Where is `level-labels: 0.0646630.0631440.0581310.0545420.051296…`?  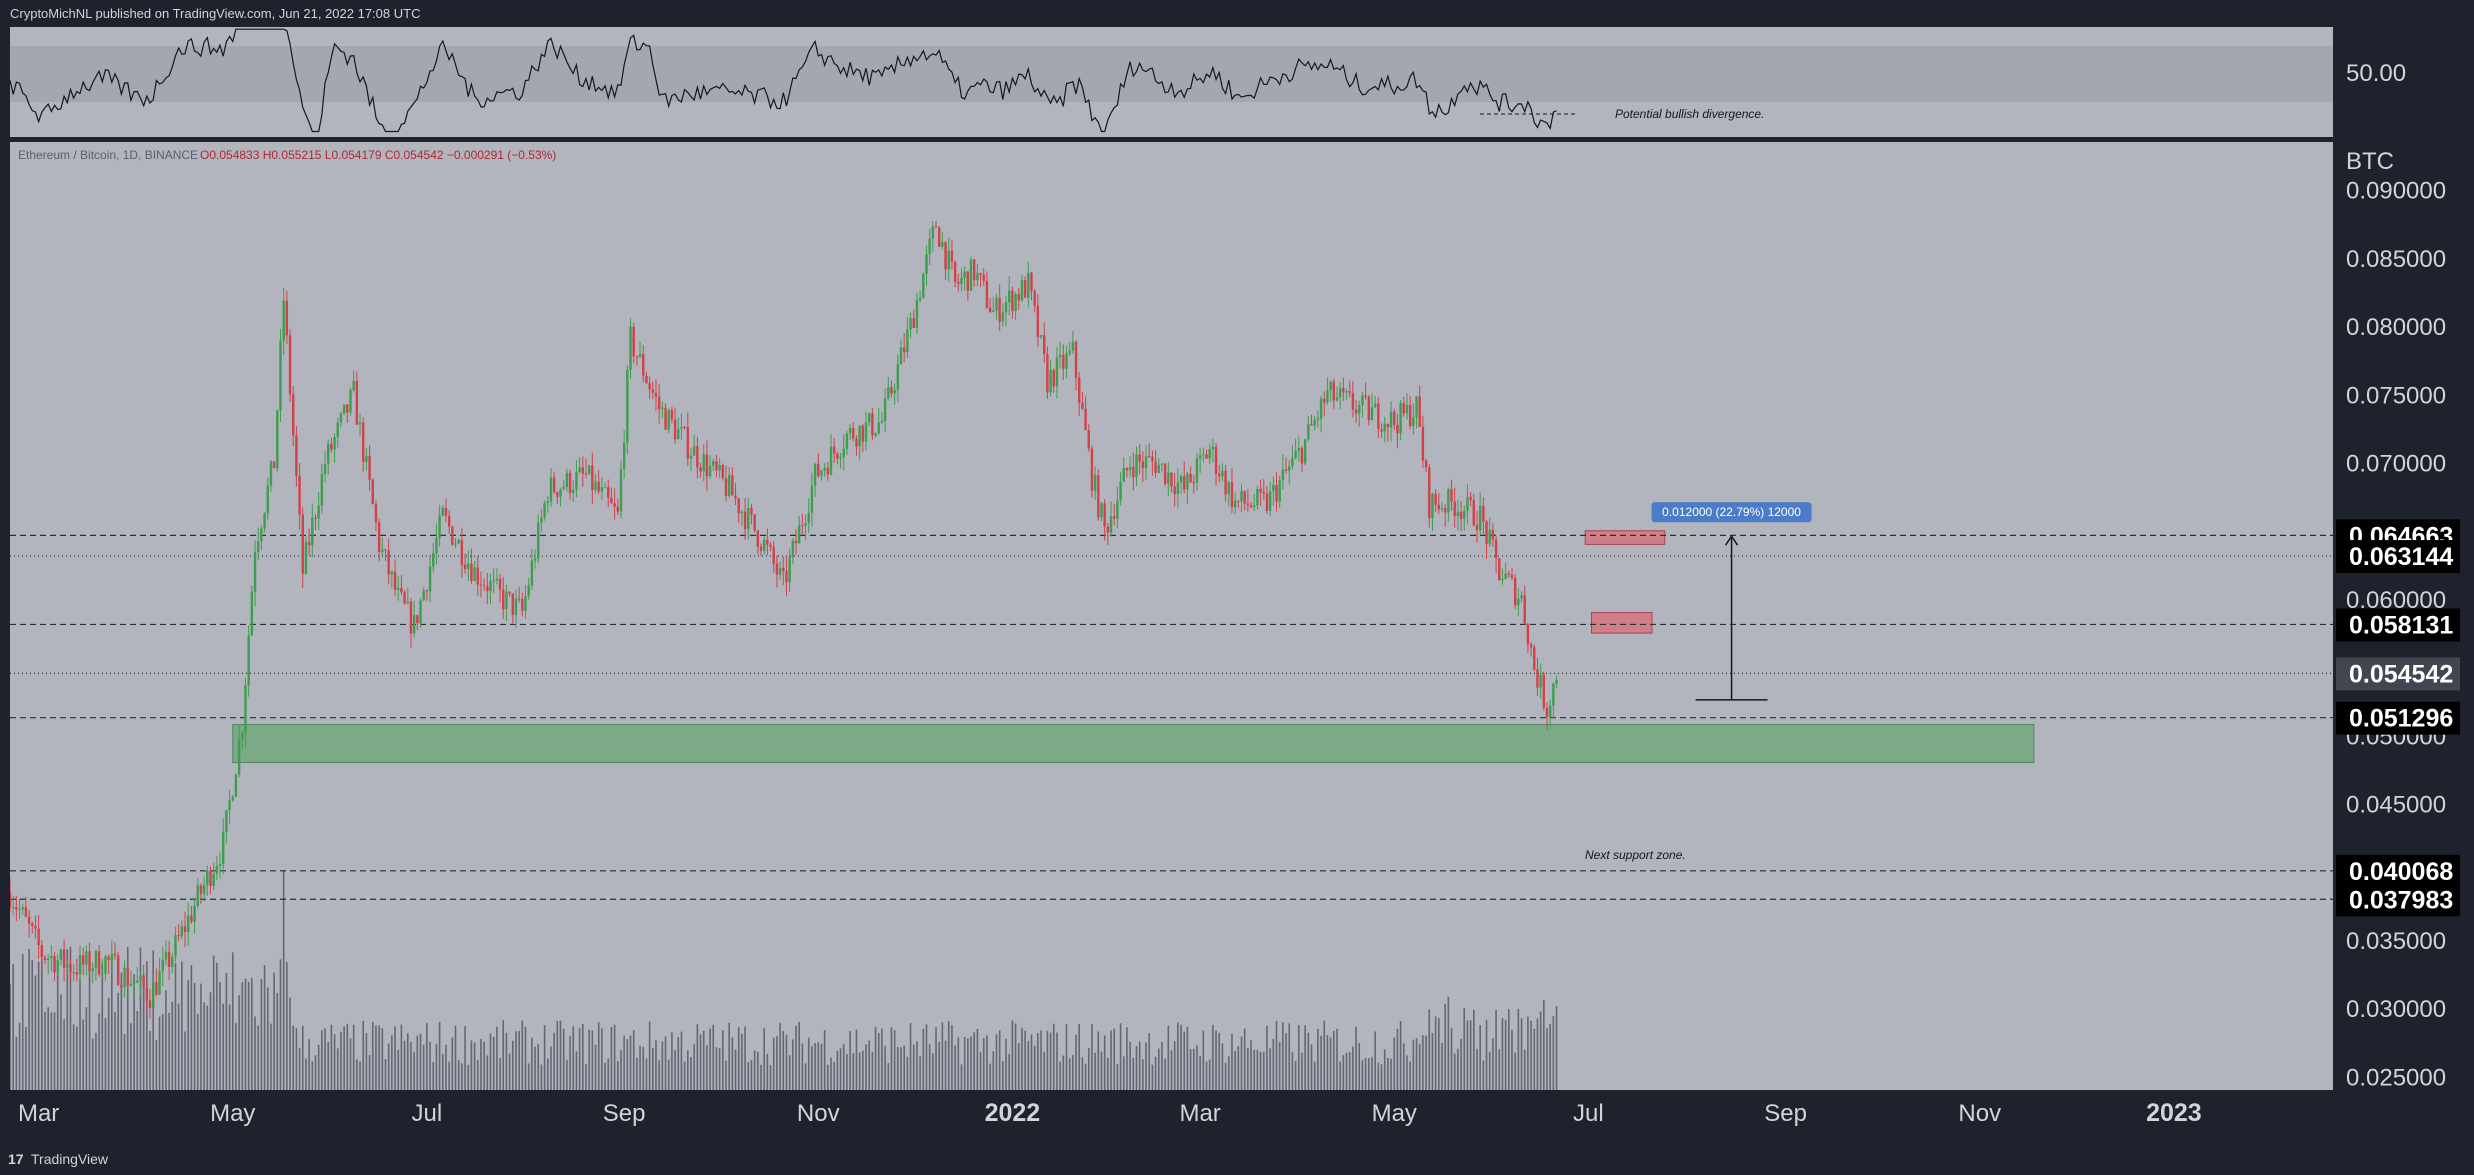 level-labels: 0.0646630.0631440.0581310.0545420.051296… is located at coordinates (2398, 718).